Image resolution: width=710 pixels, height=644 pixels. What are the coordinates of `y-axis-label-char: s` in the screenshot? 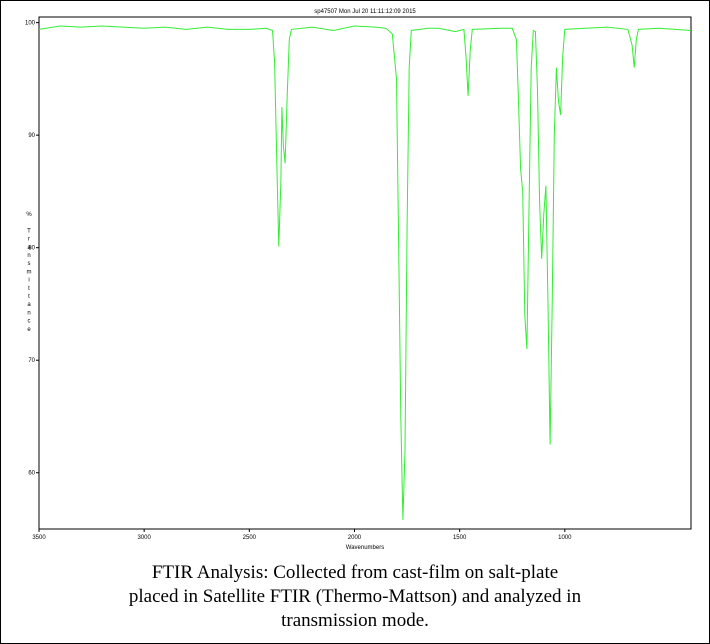 It's located at (29, 264).